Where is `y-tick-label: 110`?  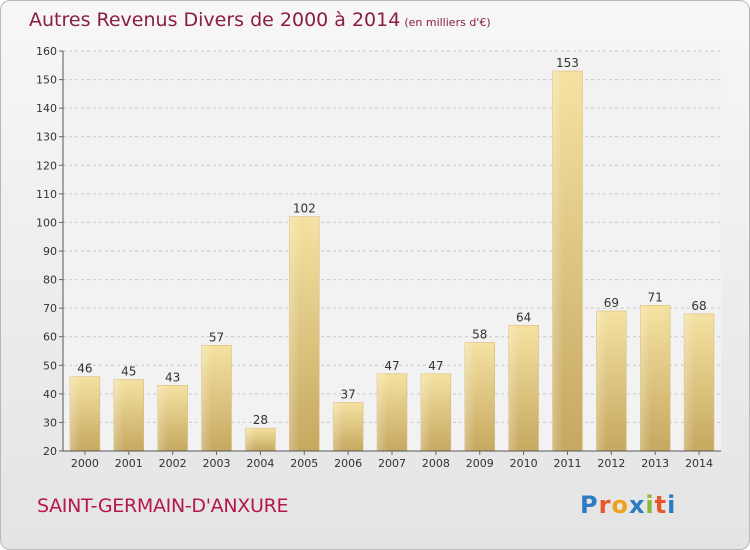
y-tick-label: 110 is located at coordinates (46, 194).